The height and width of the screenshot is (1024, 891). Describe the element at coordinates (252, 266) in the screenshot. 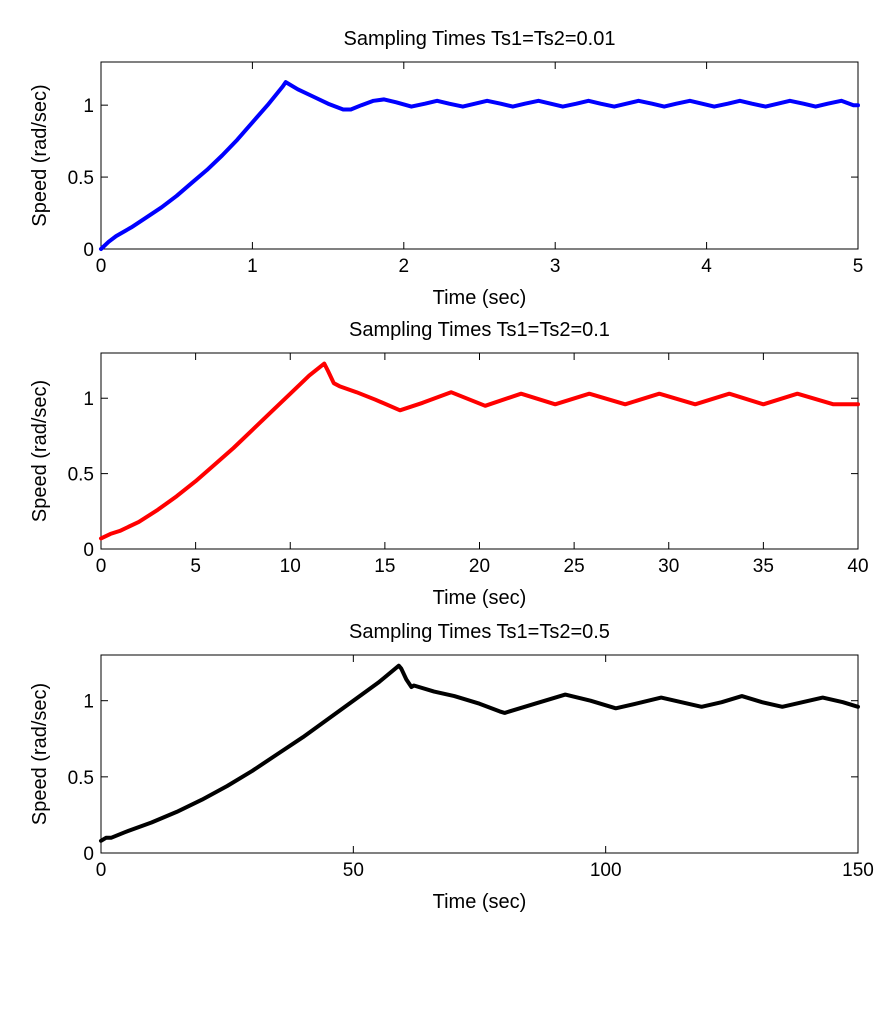

I see `x-tick-label: 1` at that location.